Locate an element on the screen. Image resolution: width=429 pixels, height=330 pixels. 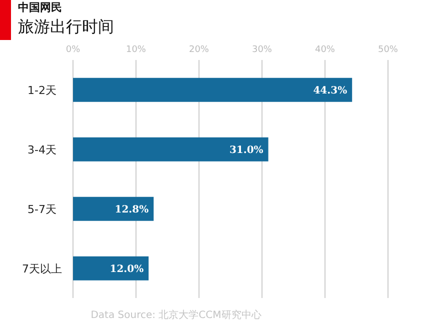
x-tick-label: 50% is located at coordinates (388, 50).